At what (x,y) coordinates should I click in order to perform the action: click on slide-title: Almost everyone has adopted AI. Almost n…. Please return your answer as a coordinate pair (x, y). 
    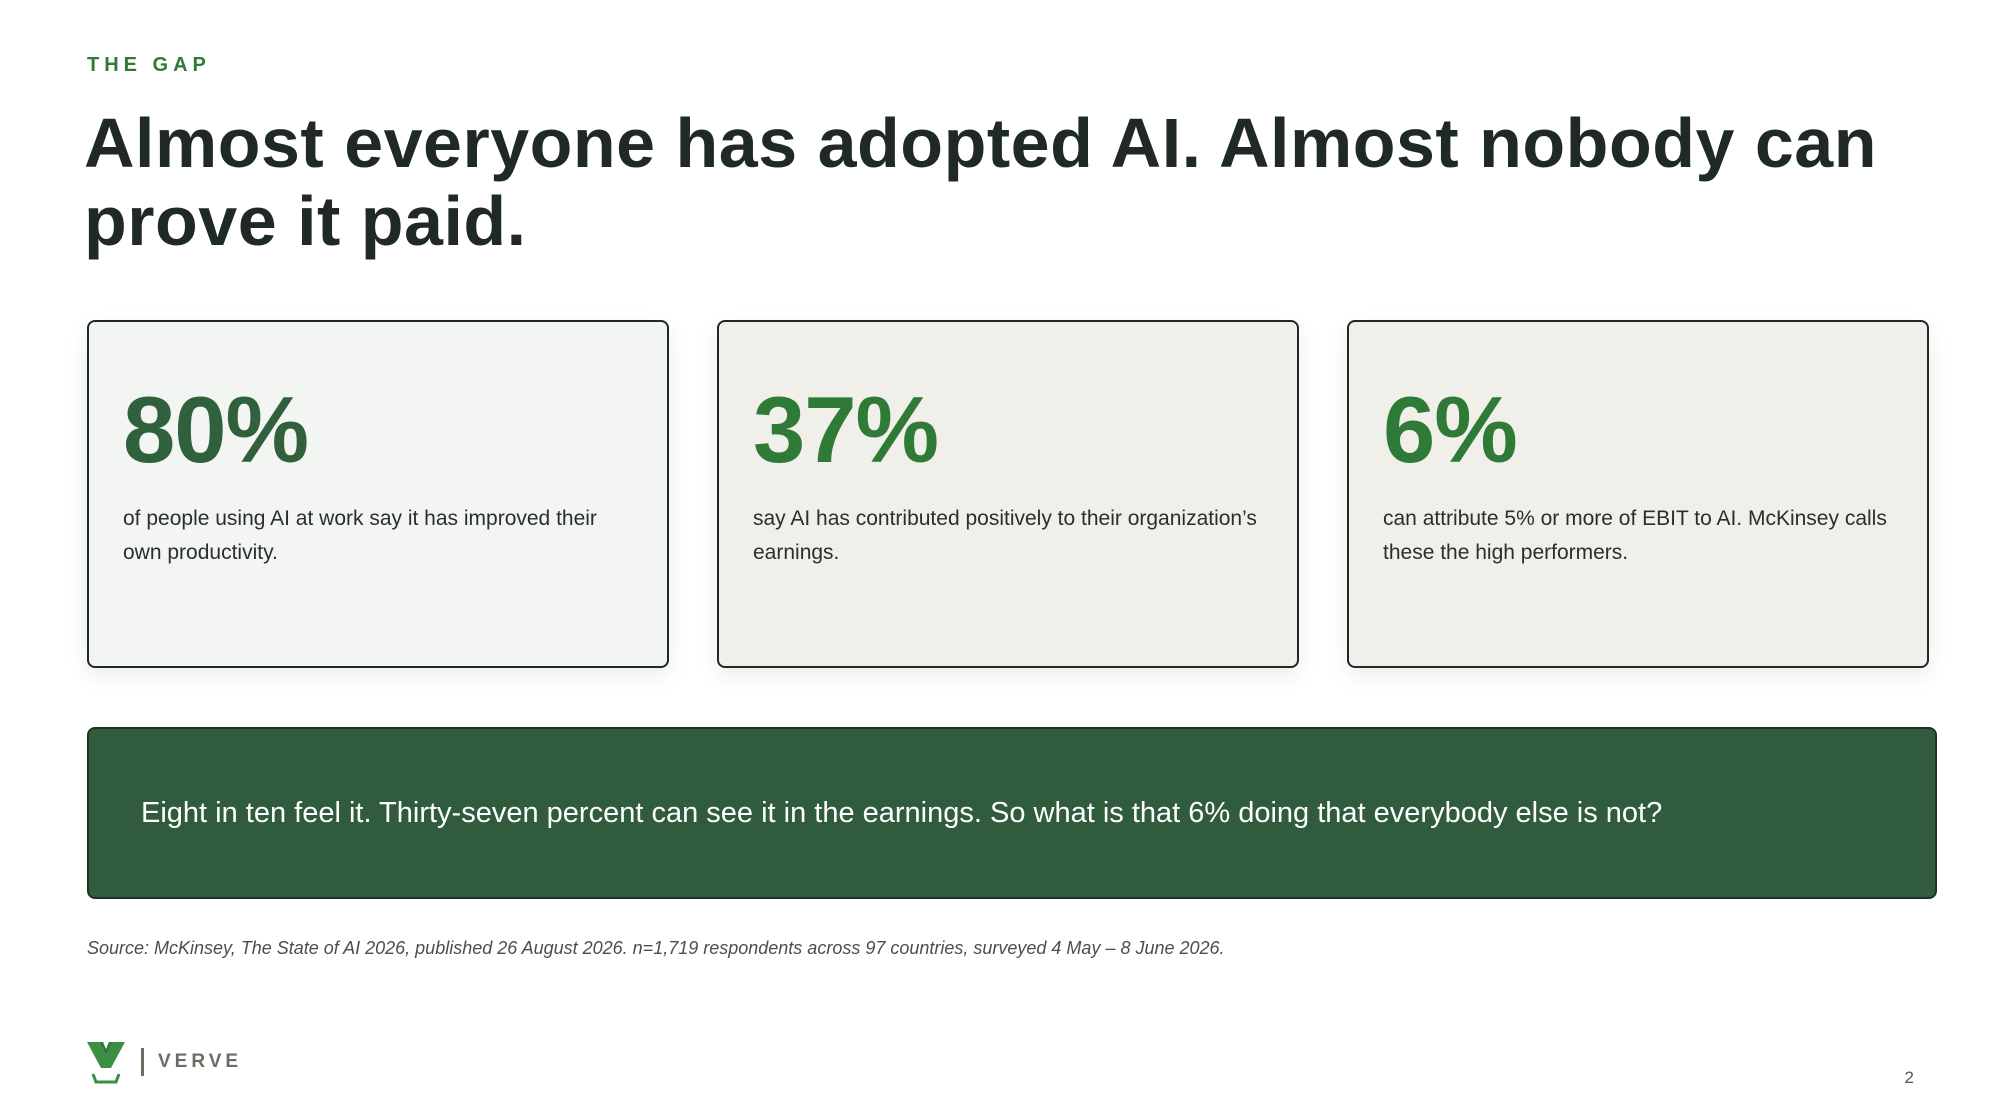
    Looking at the image, I should click on (980, 182).